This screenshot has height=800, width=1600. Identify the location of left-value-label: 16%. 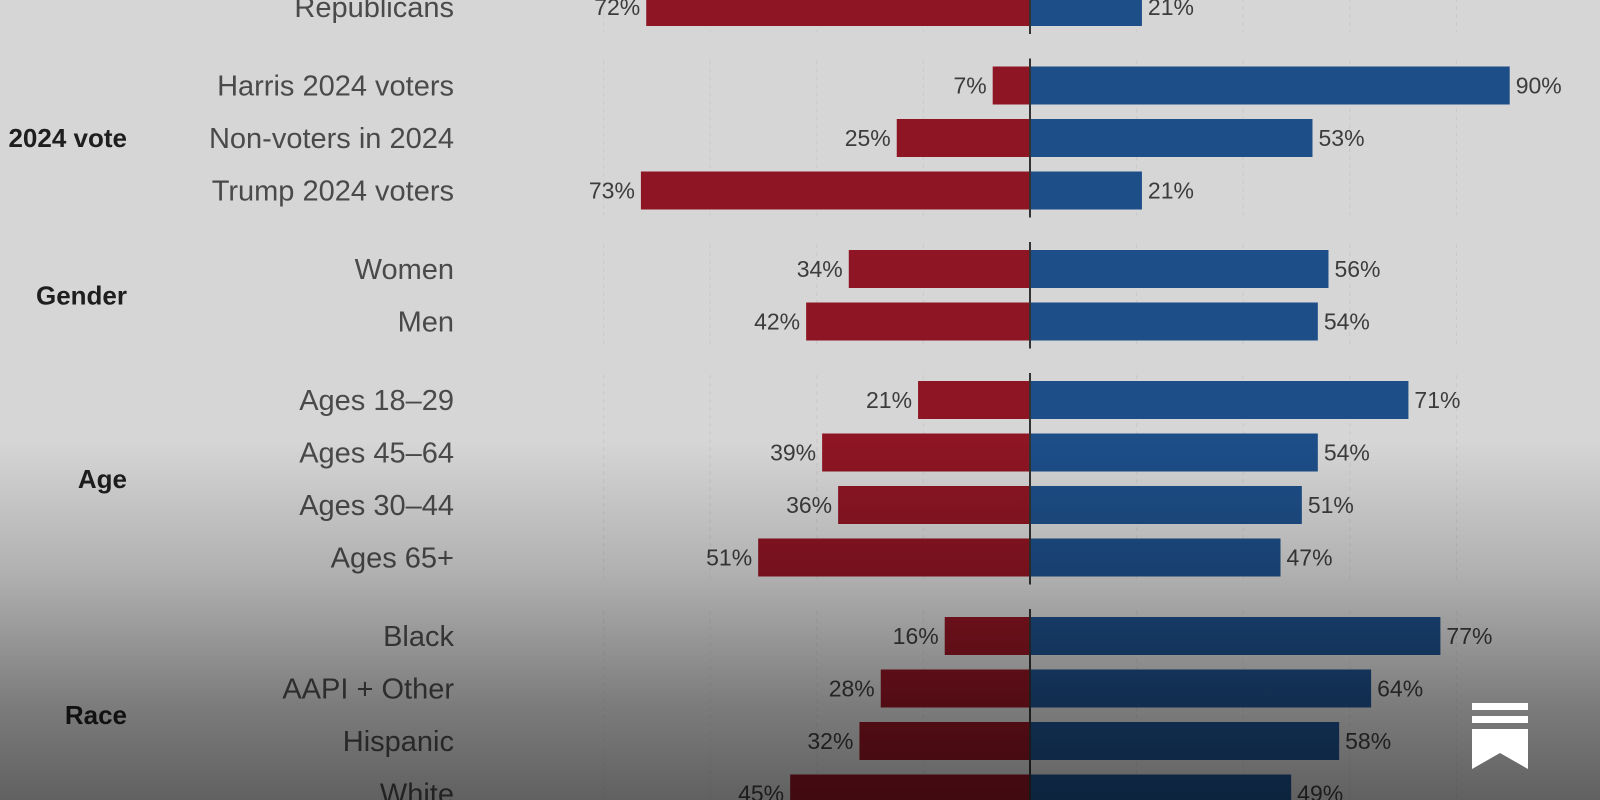
(916, 636).